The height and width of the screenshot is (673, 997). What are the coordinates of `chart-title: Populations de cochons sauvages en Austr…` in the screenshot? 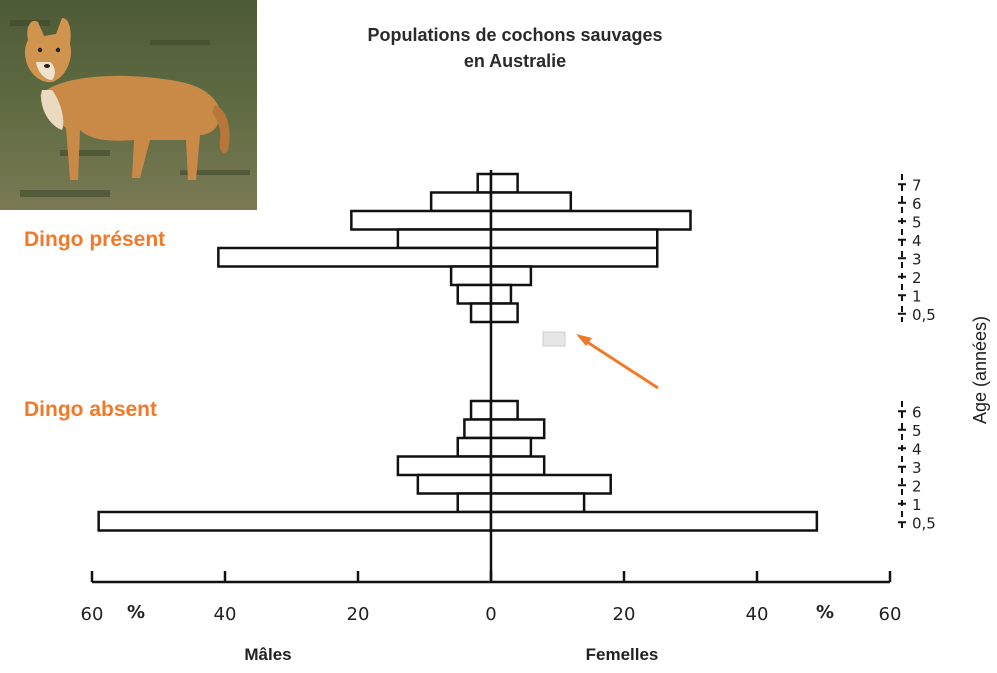 It's located at (515, 48).